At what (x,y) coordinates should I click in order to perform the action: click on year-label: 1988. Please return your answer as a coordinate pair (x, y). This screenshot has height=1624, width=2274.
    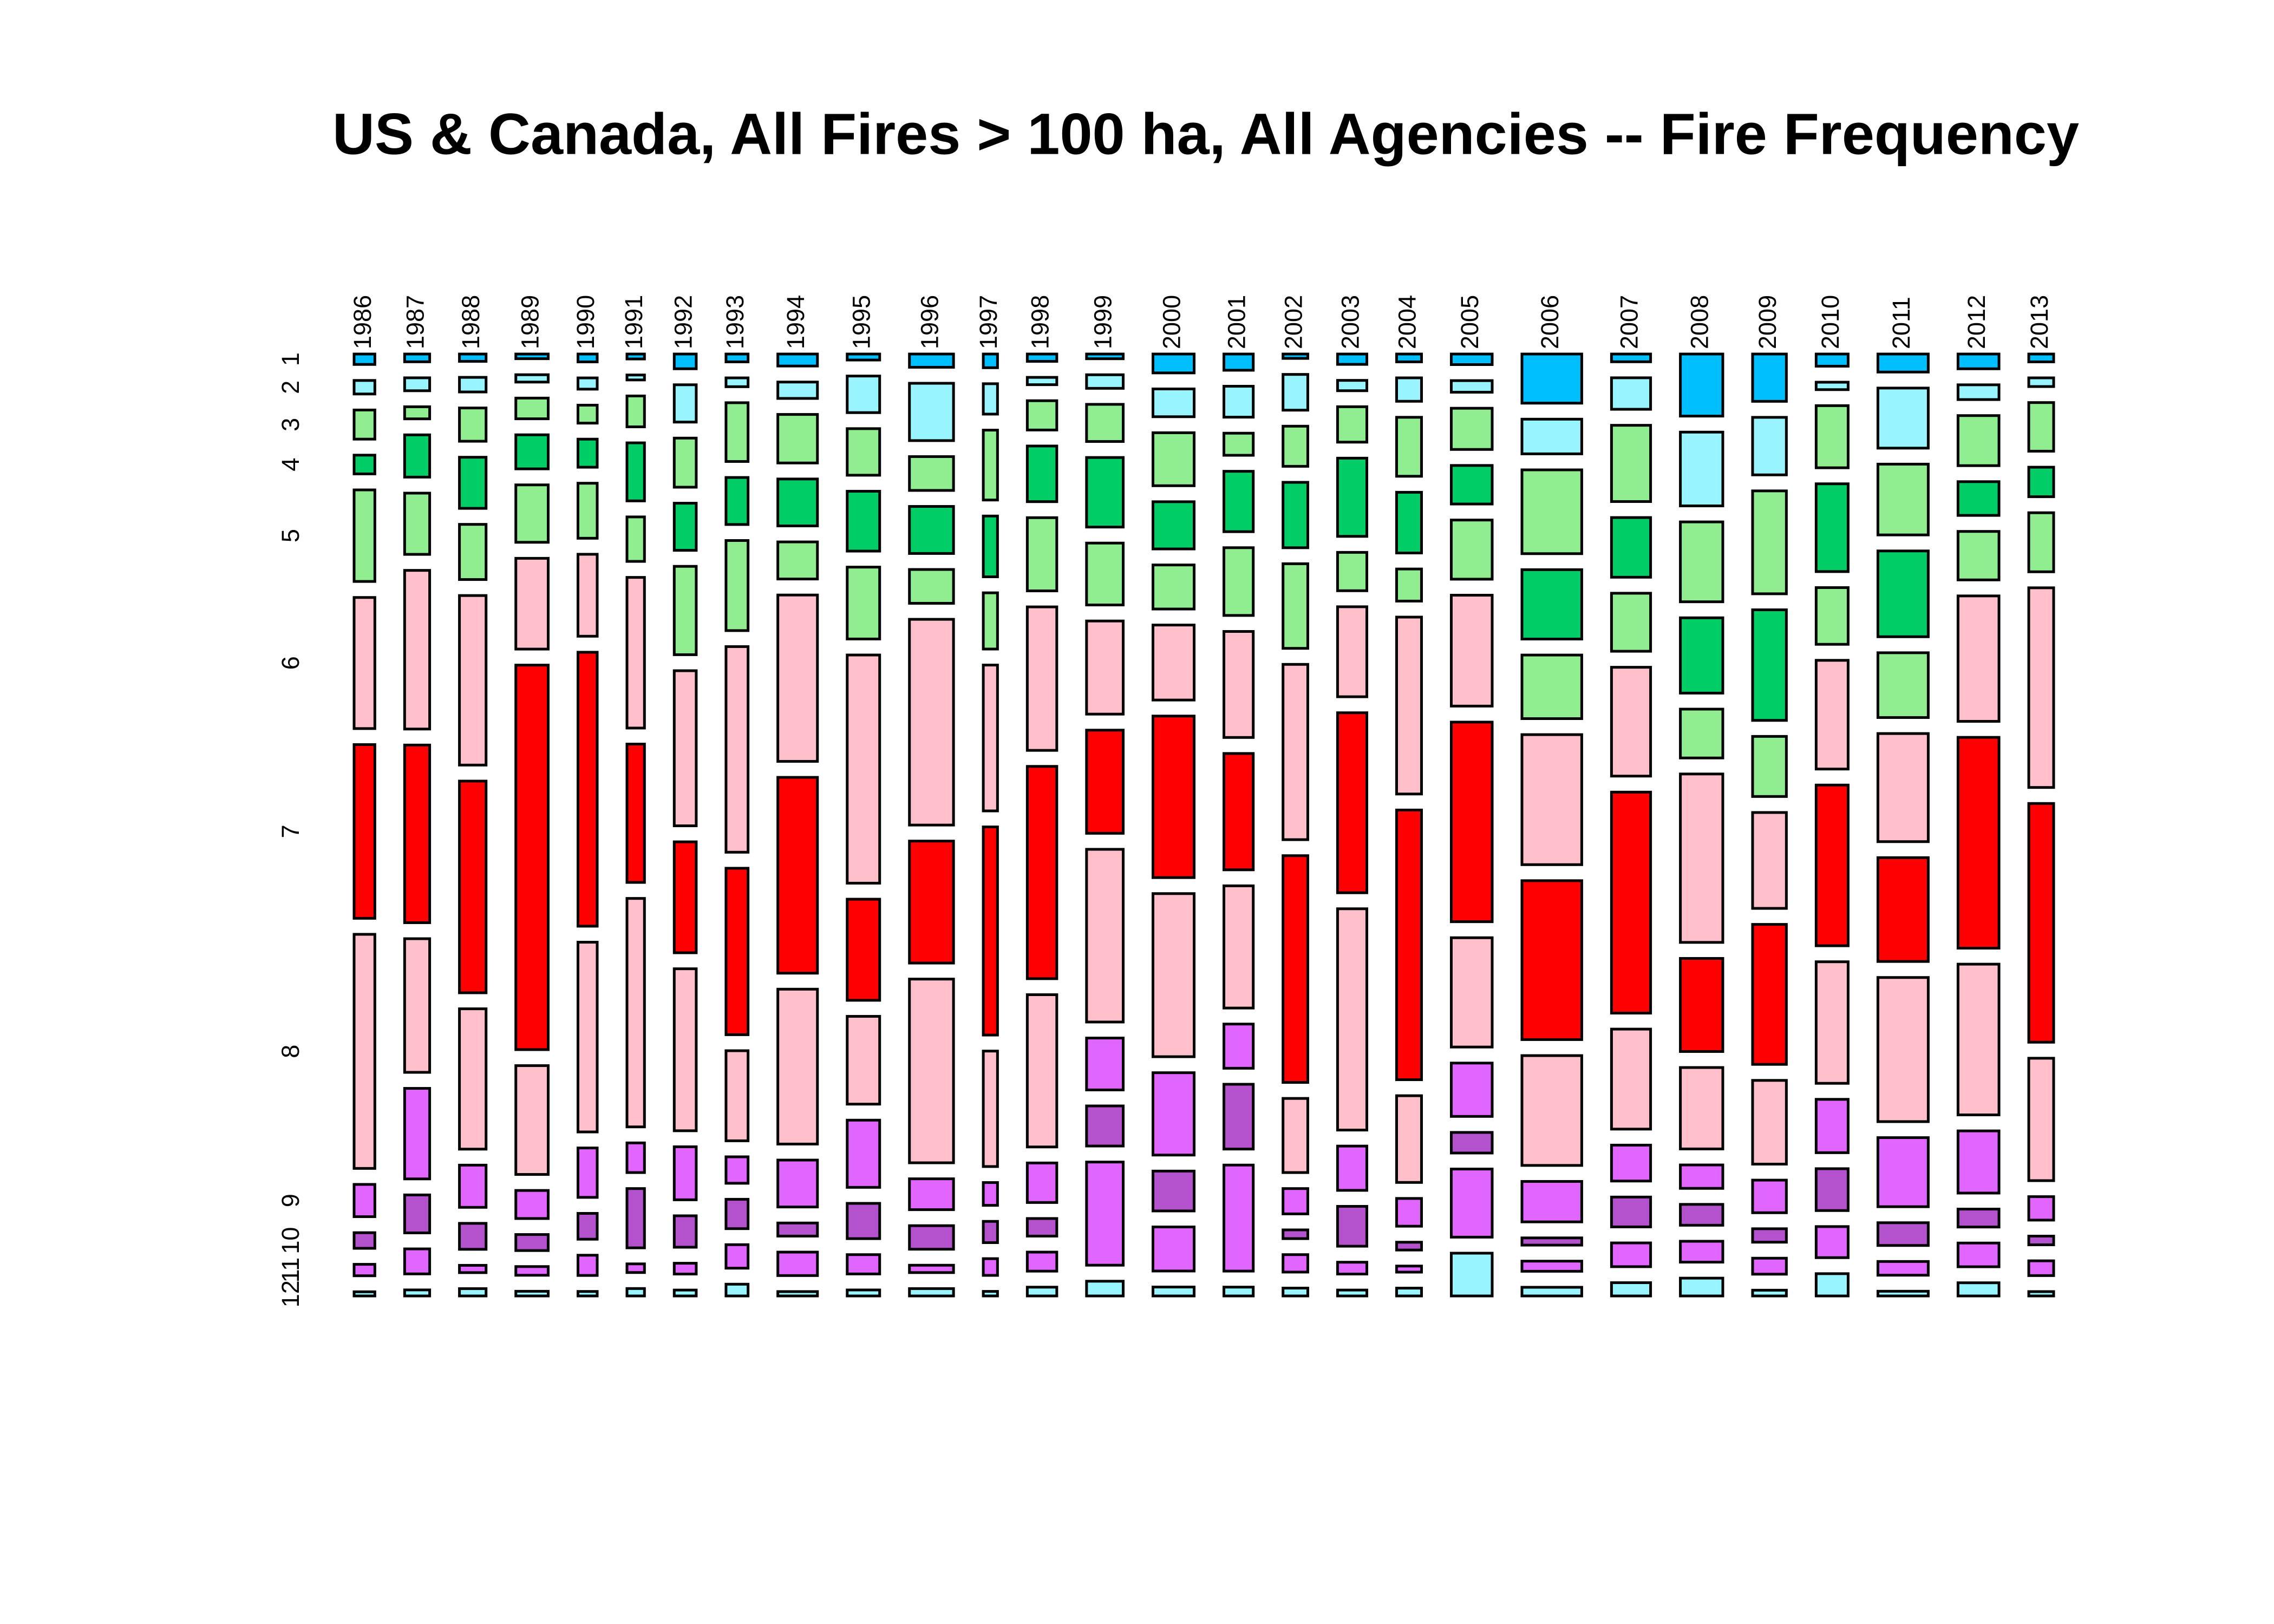
    Looking at the image, I should click on (471, 322).